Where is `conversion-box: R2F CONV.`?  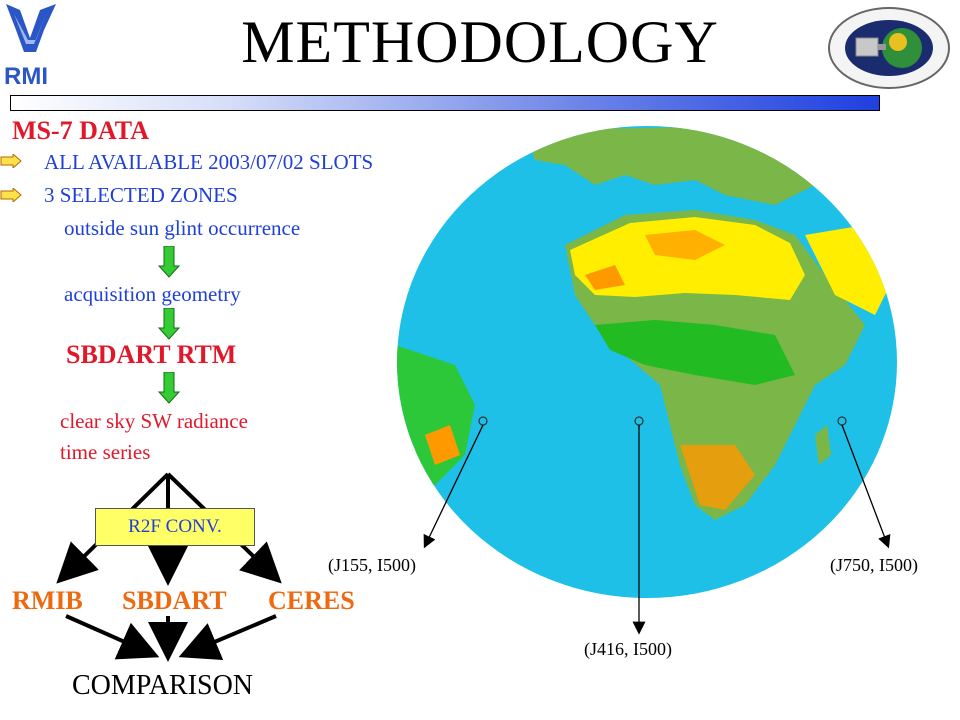 conversion-box: R2F CONV. is located at coordinates (175, 527).